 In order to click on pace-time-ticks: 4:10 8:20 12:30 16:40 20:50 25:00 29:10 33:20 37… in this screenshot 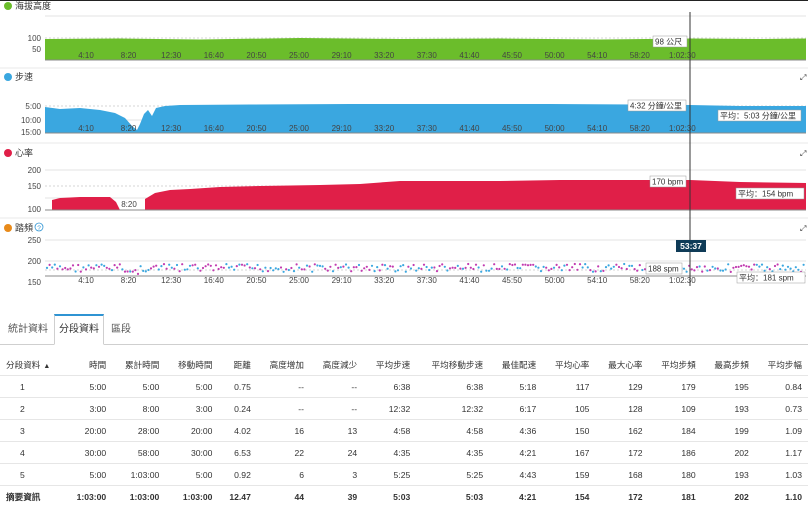, I will do `click(387, 128)`.